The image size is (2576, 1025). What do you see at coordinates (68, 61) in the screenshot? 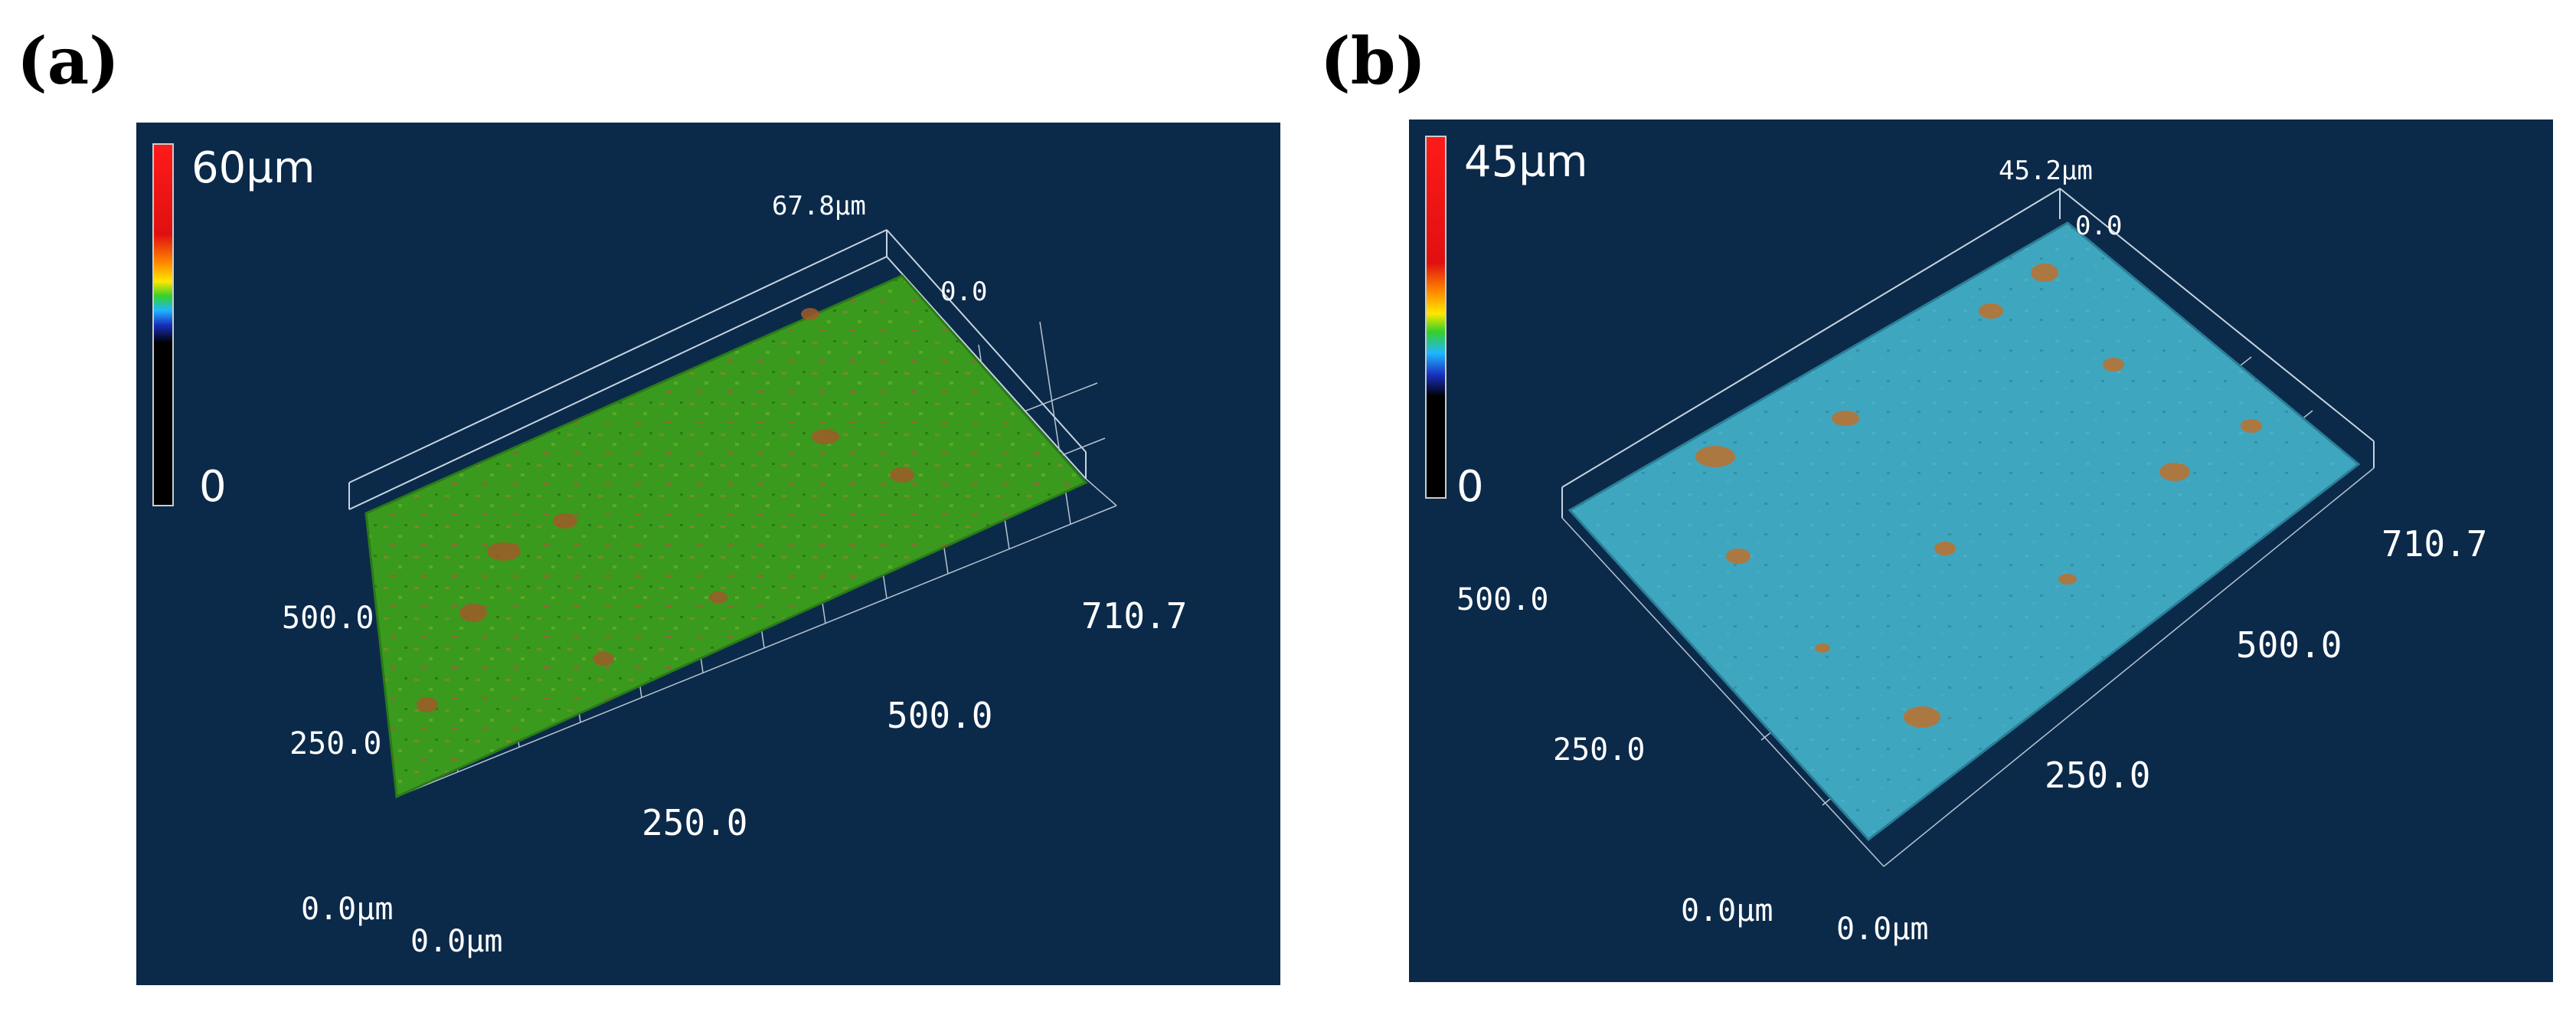
I see `panel-a-label: (a)` at bounding box center [68, 61].